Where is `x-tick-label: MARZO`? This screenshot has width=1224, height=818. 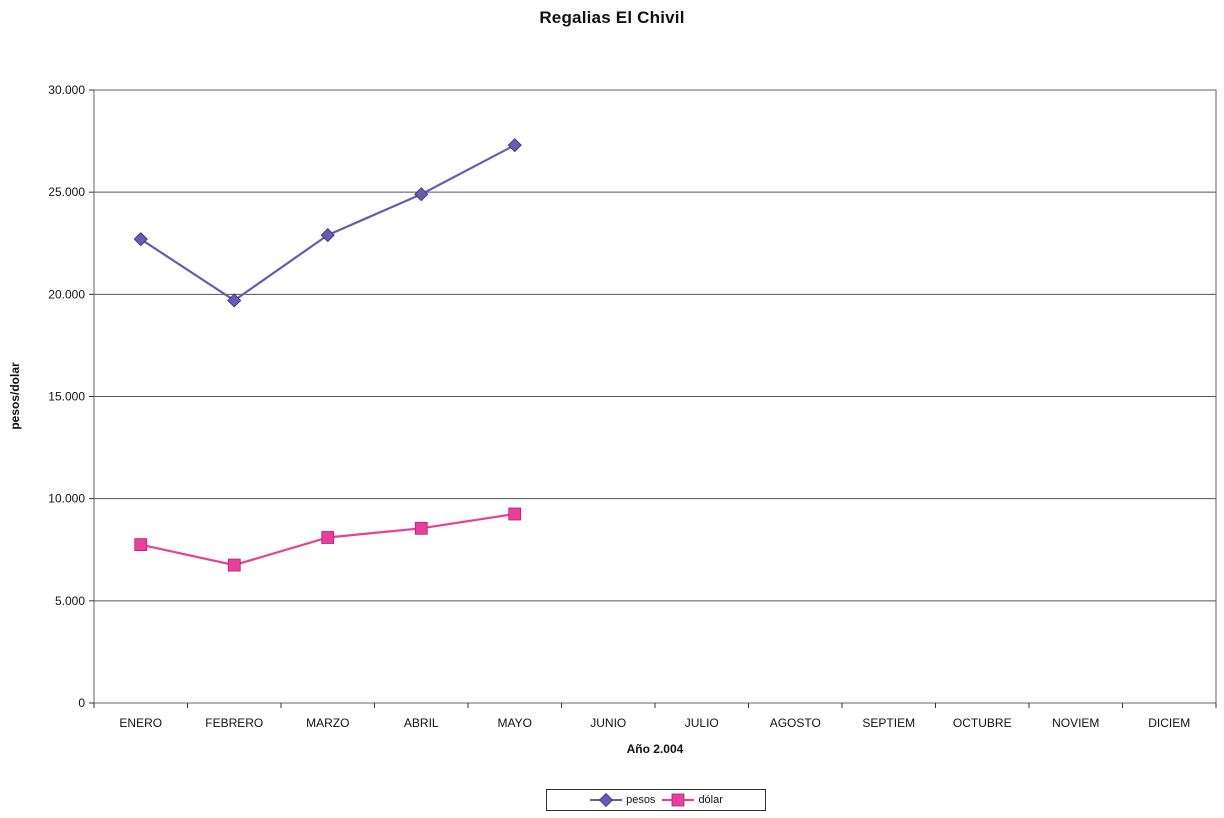
x-tick-label: MARZO is located at coordinates (327, 723).